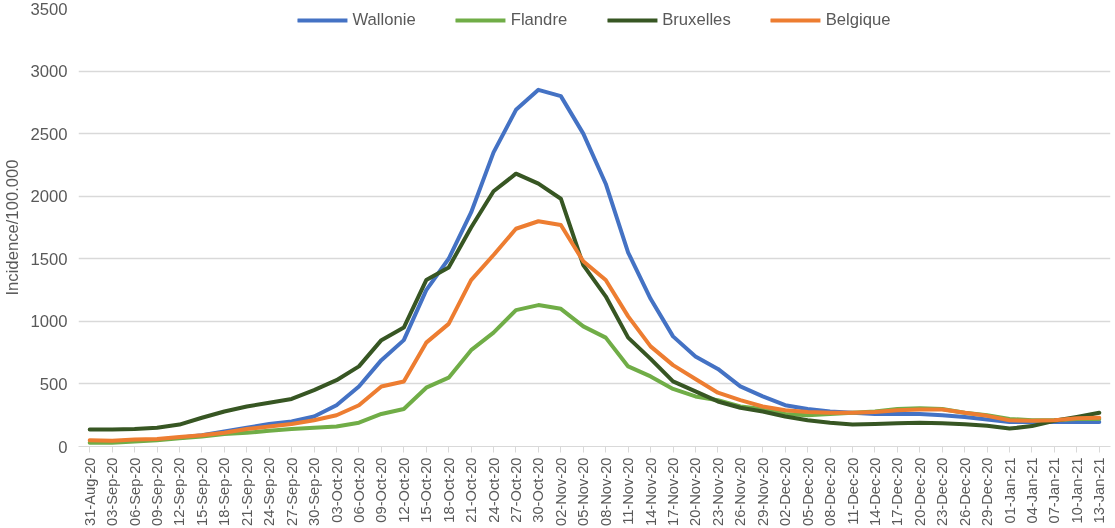 The width and height of the screenshot is (1115, 528). What do you see at coordinates (987, 491) in the screenshot?
I see `x-tick-label: 29-Dec-20` at bounding box center [987, 491].